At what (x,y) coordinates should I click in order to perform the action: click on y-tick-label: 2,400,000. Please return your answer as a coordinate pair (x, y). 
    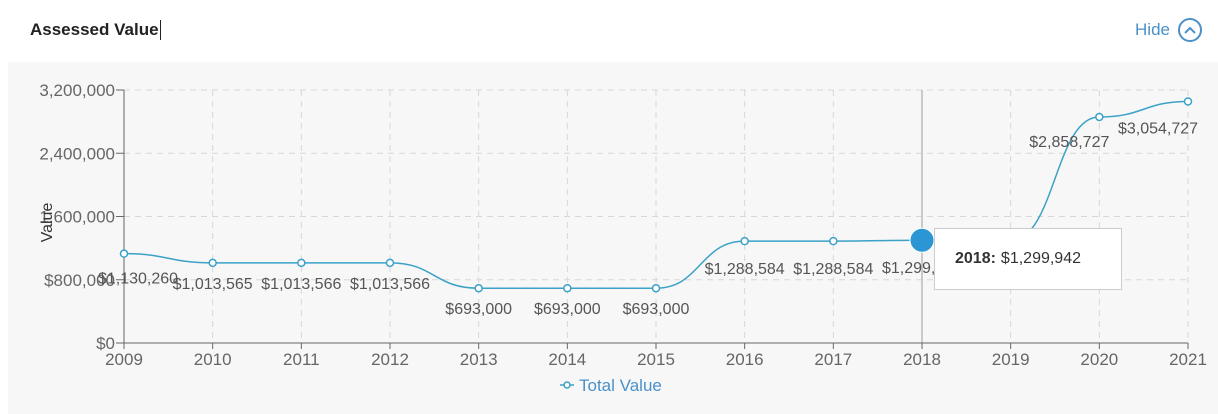
    Looking at the image, I should click on (77, 153).